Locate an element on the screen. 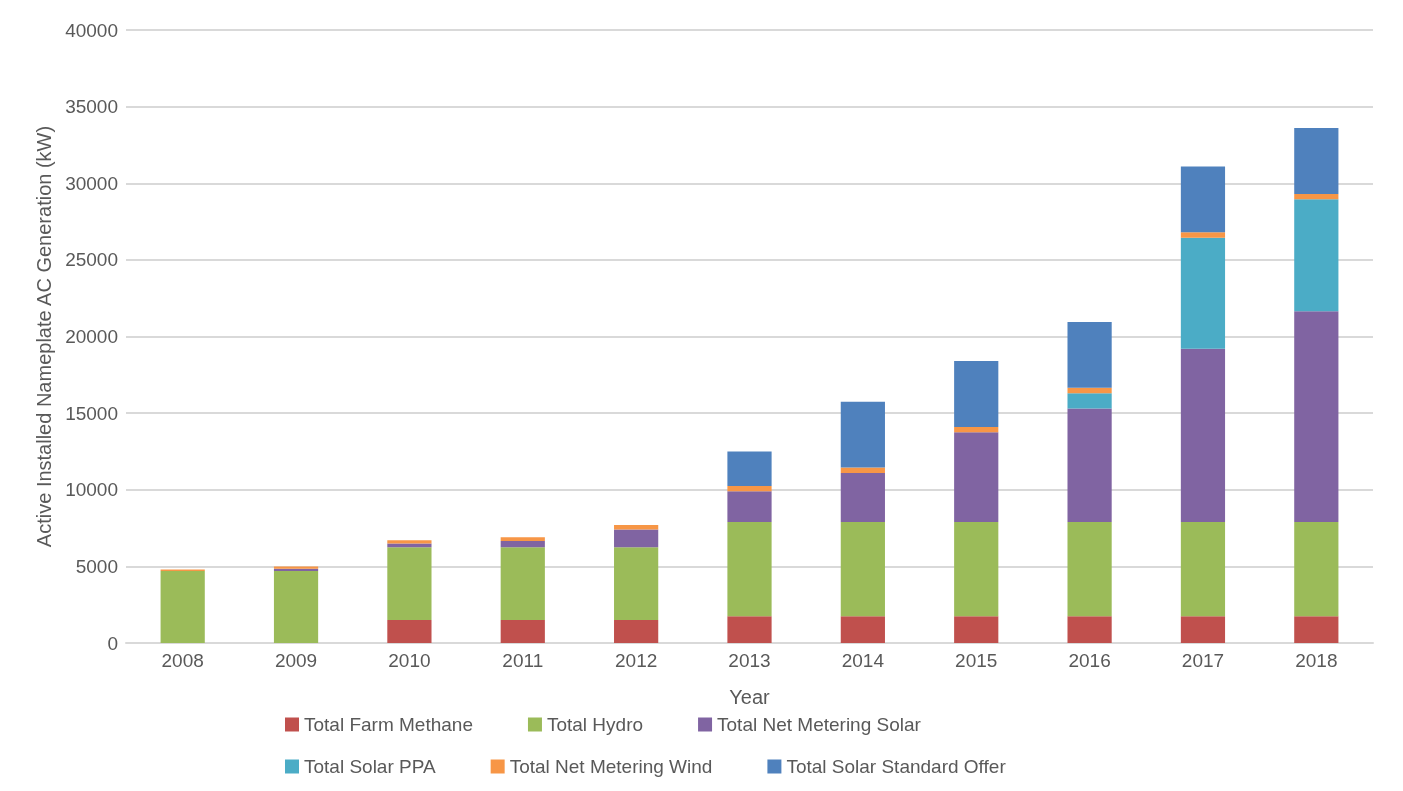  y-tick-label: 10000 is located at coordinates (91, 490).